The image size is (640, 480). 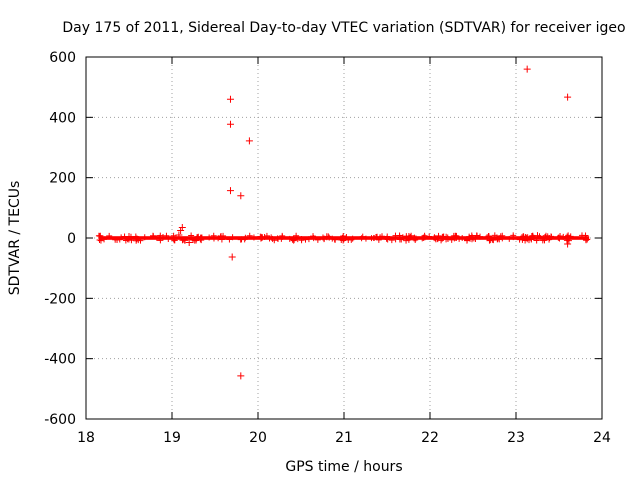 I want to click on y-tick-label: 600, so click(x=62, y=58).